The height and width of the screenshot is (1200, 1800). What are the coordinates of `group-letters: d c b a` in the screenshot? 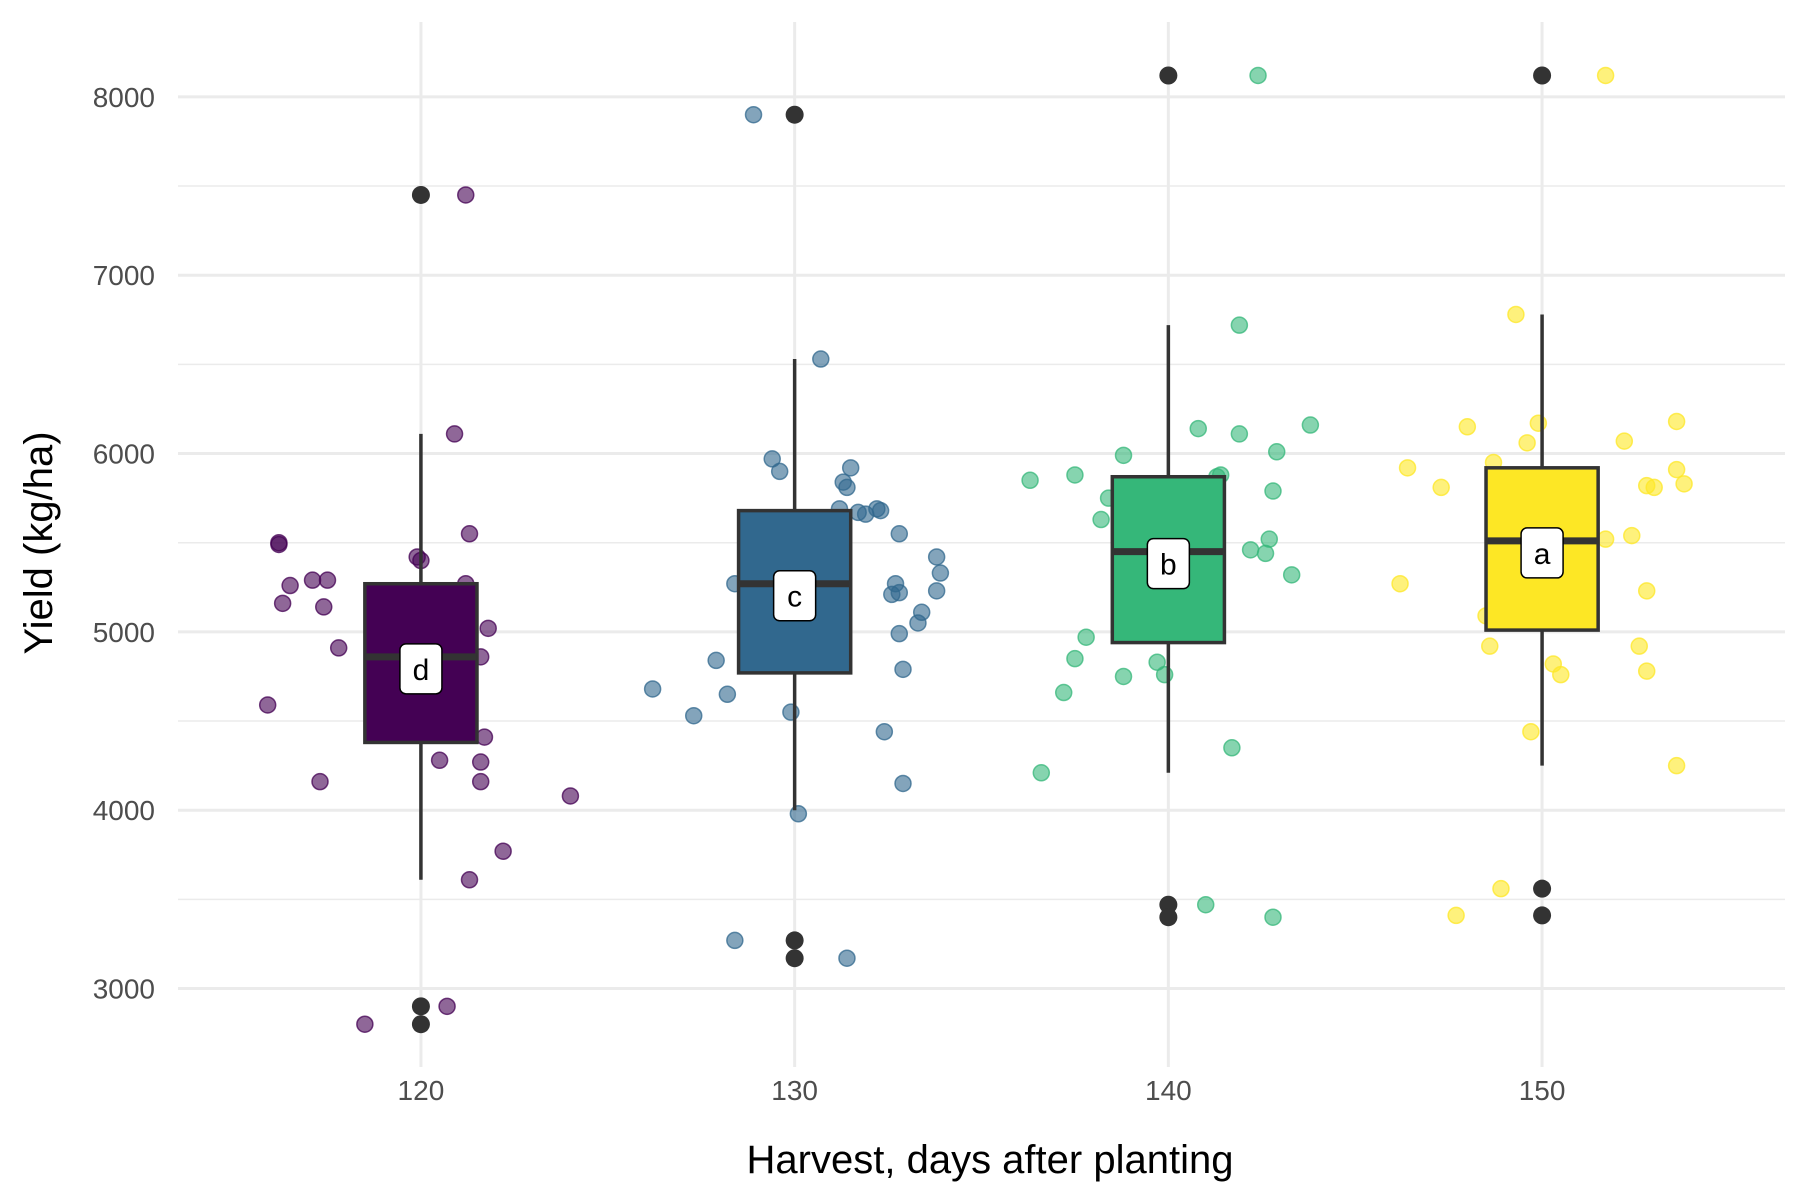 It's located at (981, 611).